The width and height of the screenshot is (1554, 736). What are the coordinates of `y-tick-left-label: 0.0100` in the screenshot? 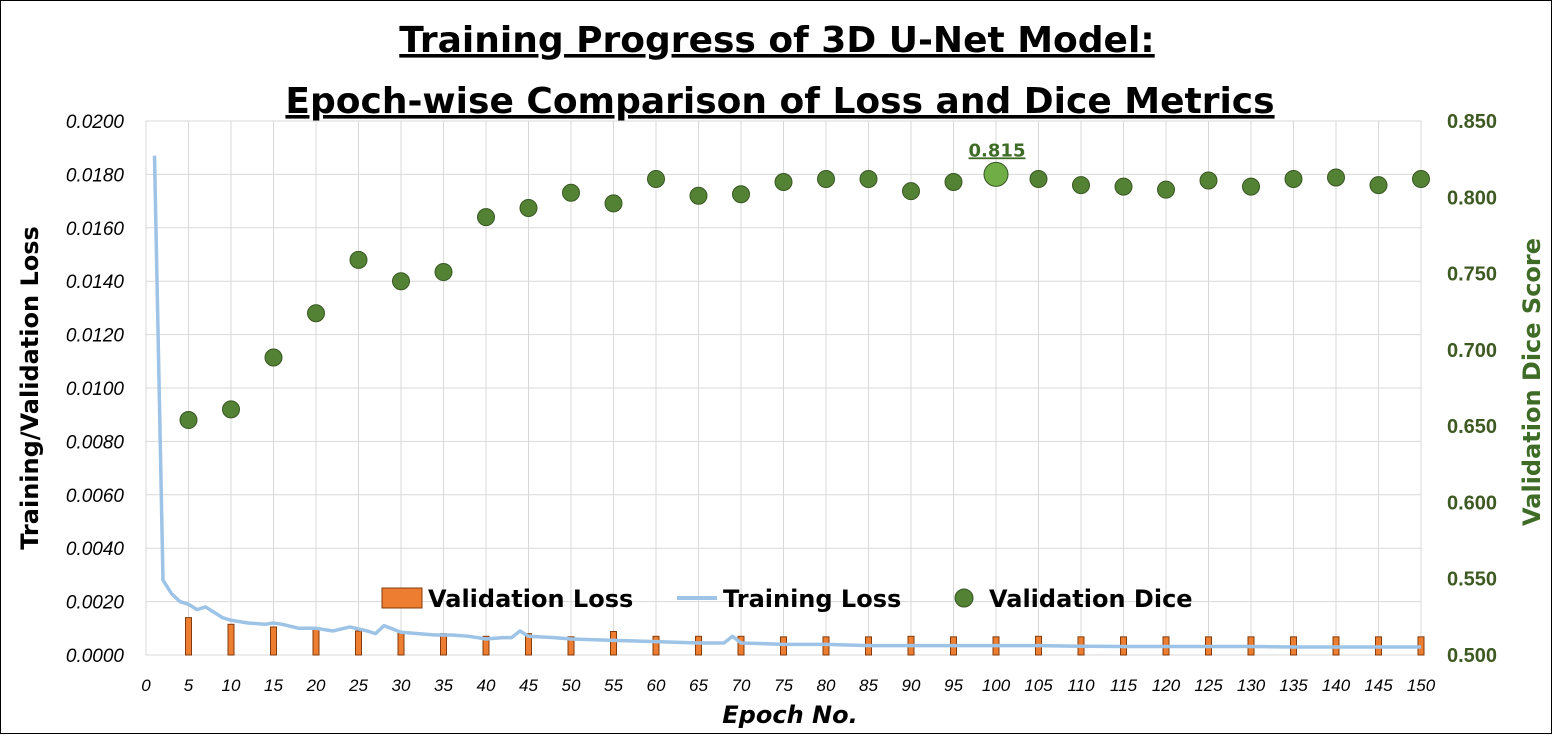 It's located at (95, 389).